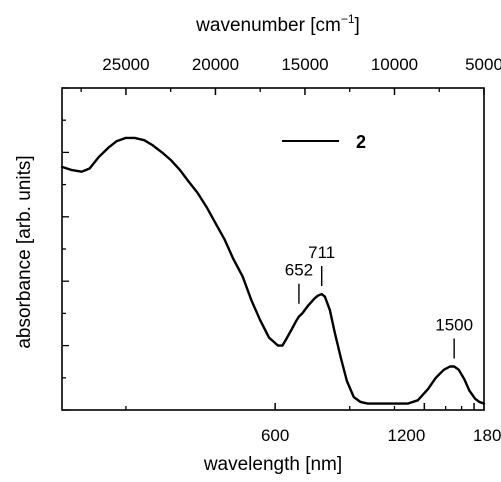 Image resolution: width=501 pixels, height=482 pixels. I want to click on top-axis-tick-labels: 25000 20000 15000 10000 5000, so click(301, 64).